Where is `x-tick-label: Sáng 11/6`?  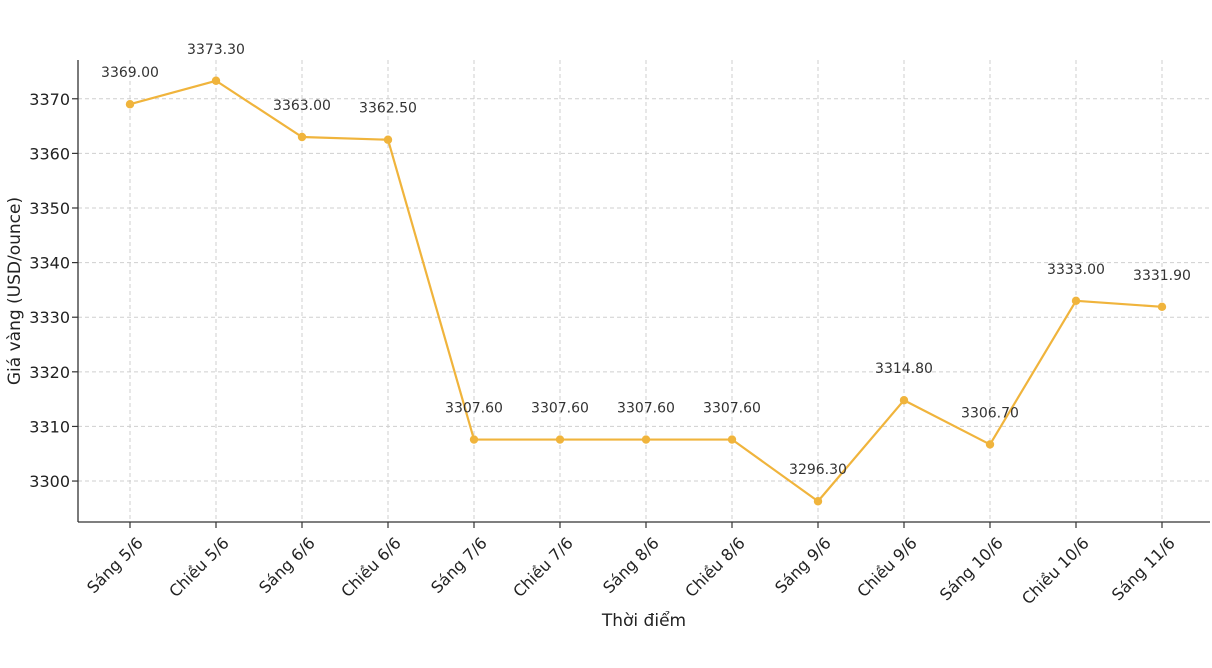
x-tick-label: Sáng 11/6 is located at coordinates (1143, 568).